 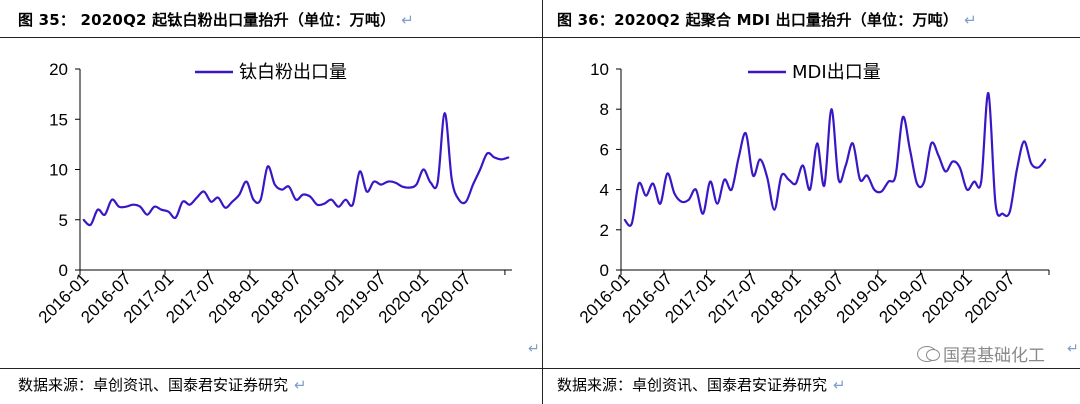 I want to click on y-tick-label: 5, so click(x=63, y=220).